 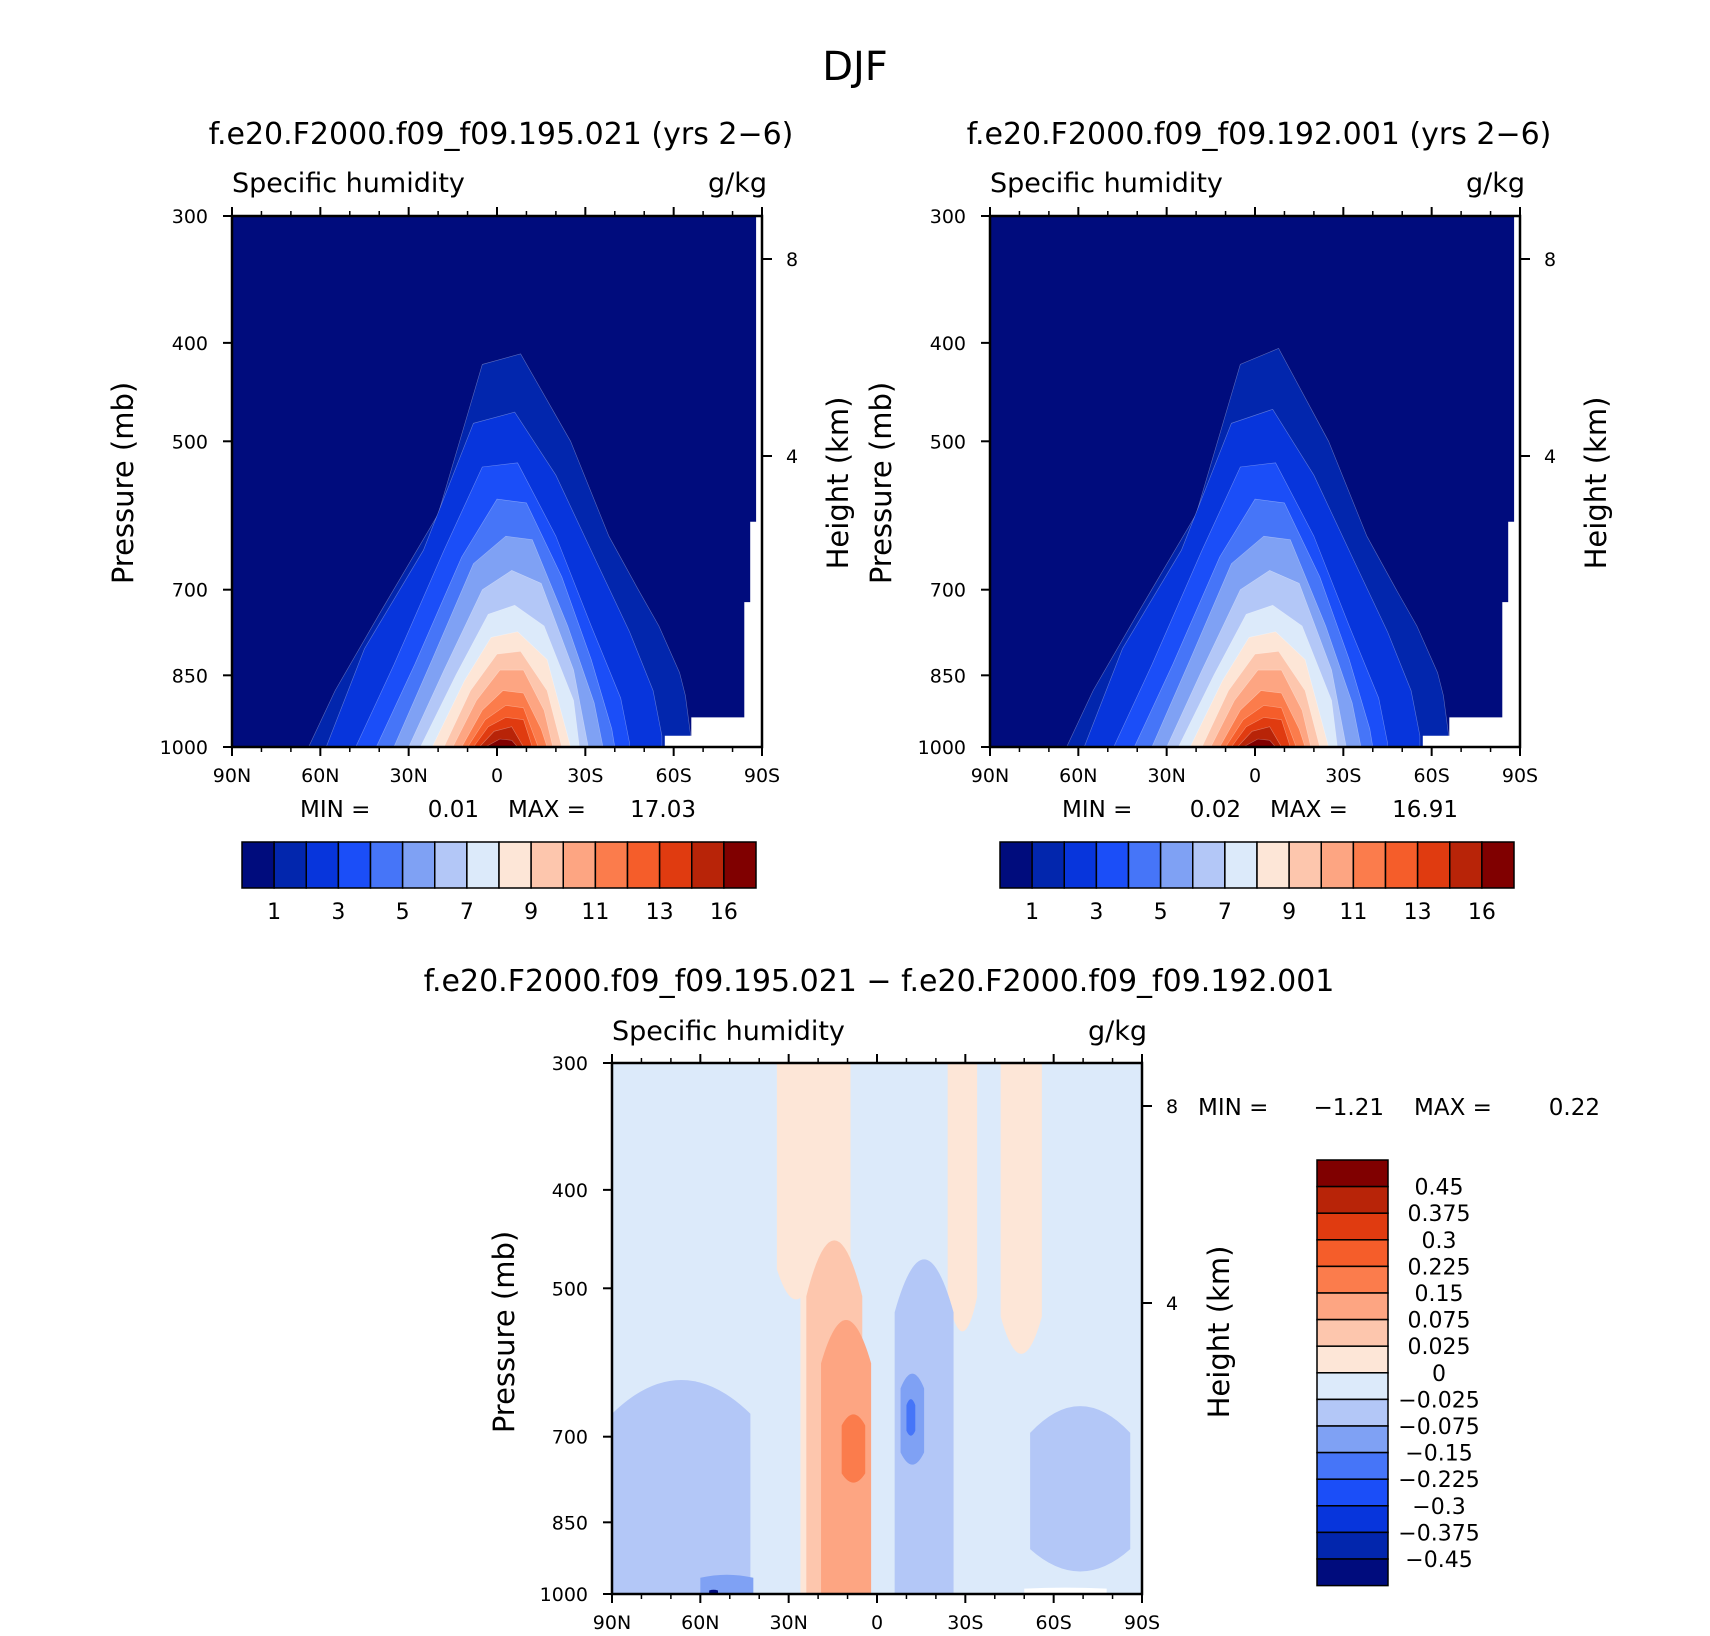 What do you see at coordinates (1550, 260) in the screenshot?
I see `y2-tick-label: 8` at bounding box center [1550, 260].